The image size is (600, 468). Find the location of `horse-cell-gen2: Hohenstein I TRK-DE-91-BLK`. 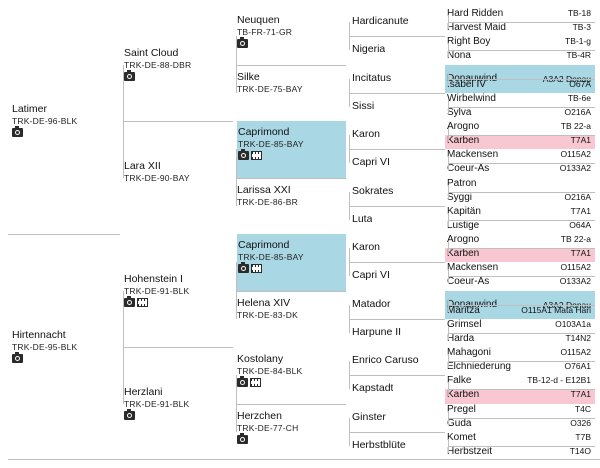

horse-cell-gen2: Hohenstein I TRK-DE-91-BLK is located at coordinates (176, 290).